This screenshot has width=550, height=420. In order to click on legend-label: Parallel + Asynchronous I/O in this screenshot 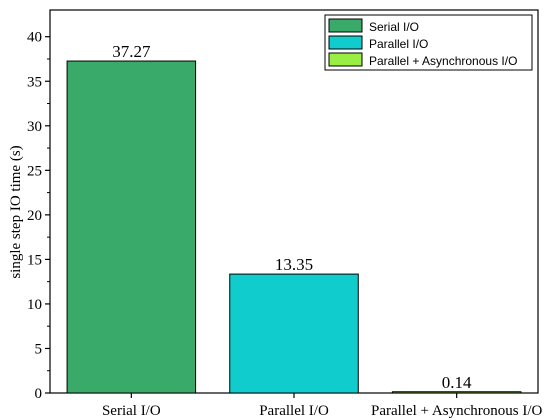, I will do `click(443, 61)`.